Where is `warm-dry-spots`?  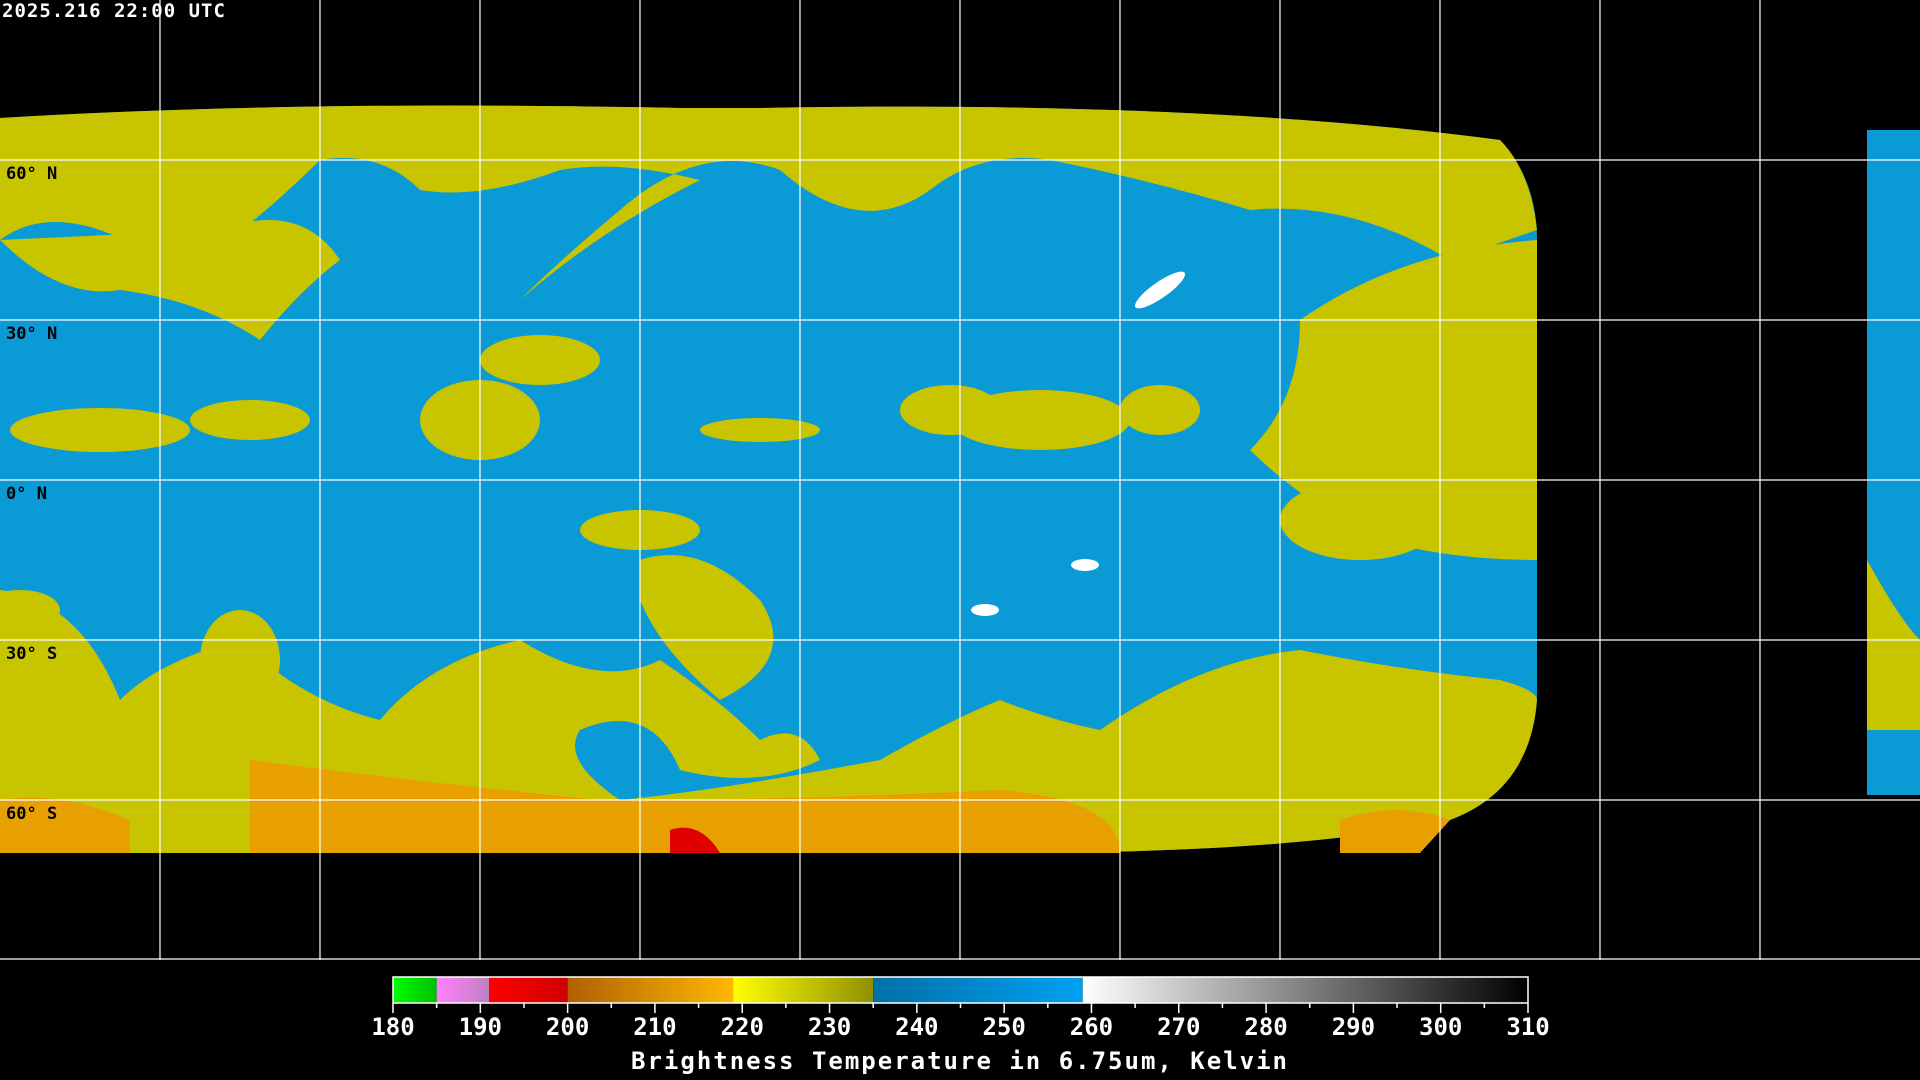 warm-dry-spots is located at coordinates (1078, 443).